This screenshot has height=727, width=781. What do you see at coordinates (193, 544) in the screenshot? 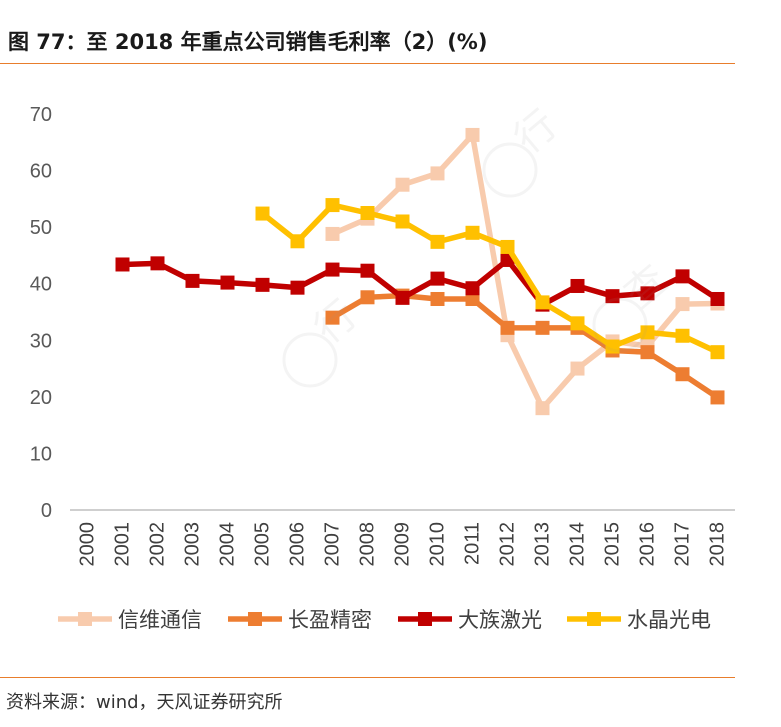
I see `x-tick-label: 2003` at bounding box center [193, 544].